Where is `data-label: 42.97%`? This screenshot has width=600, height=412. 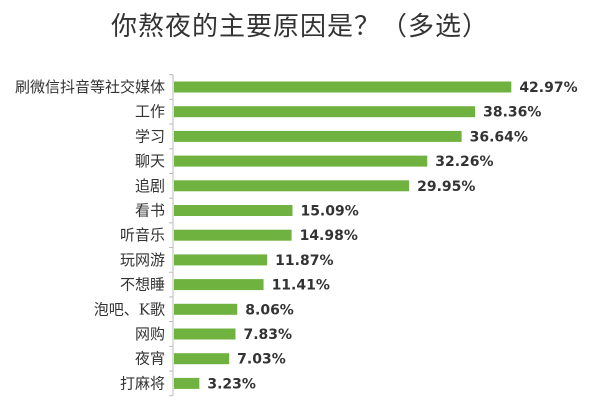 data-label: 42.97% is located at coordinates (548, 88).